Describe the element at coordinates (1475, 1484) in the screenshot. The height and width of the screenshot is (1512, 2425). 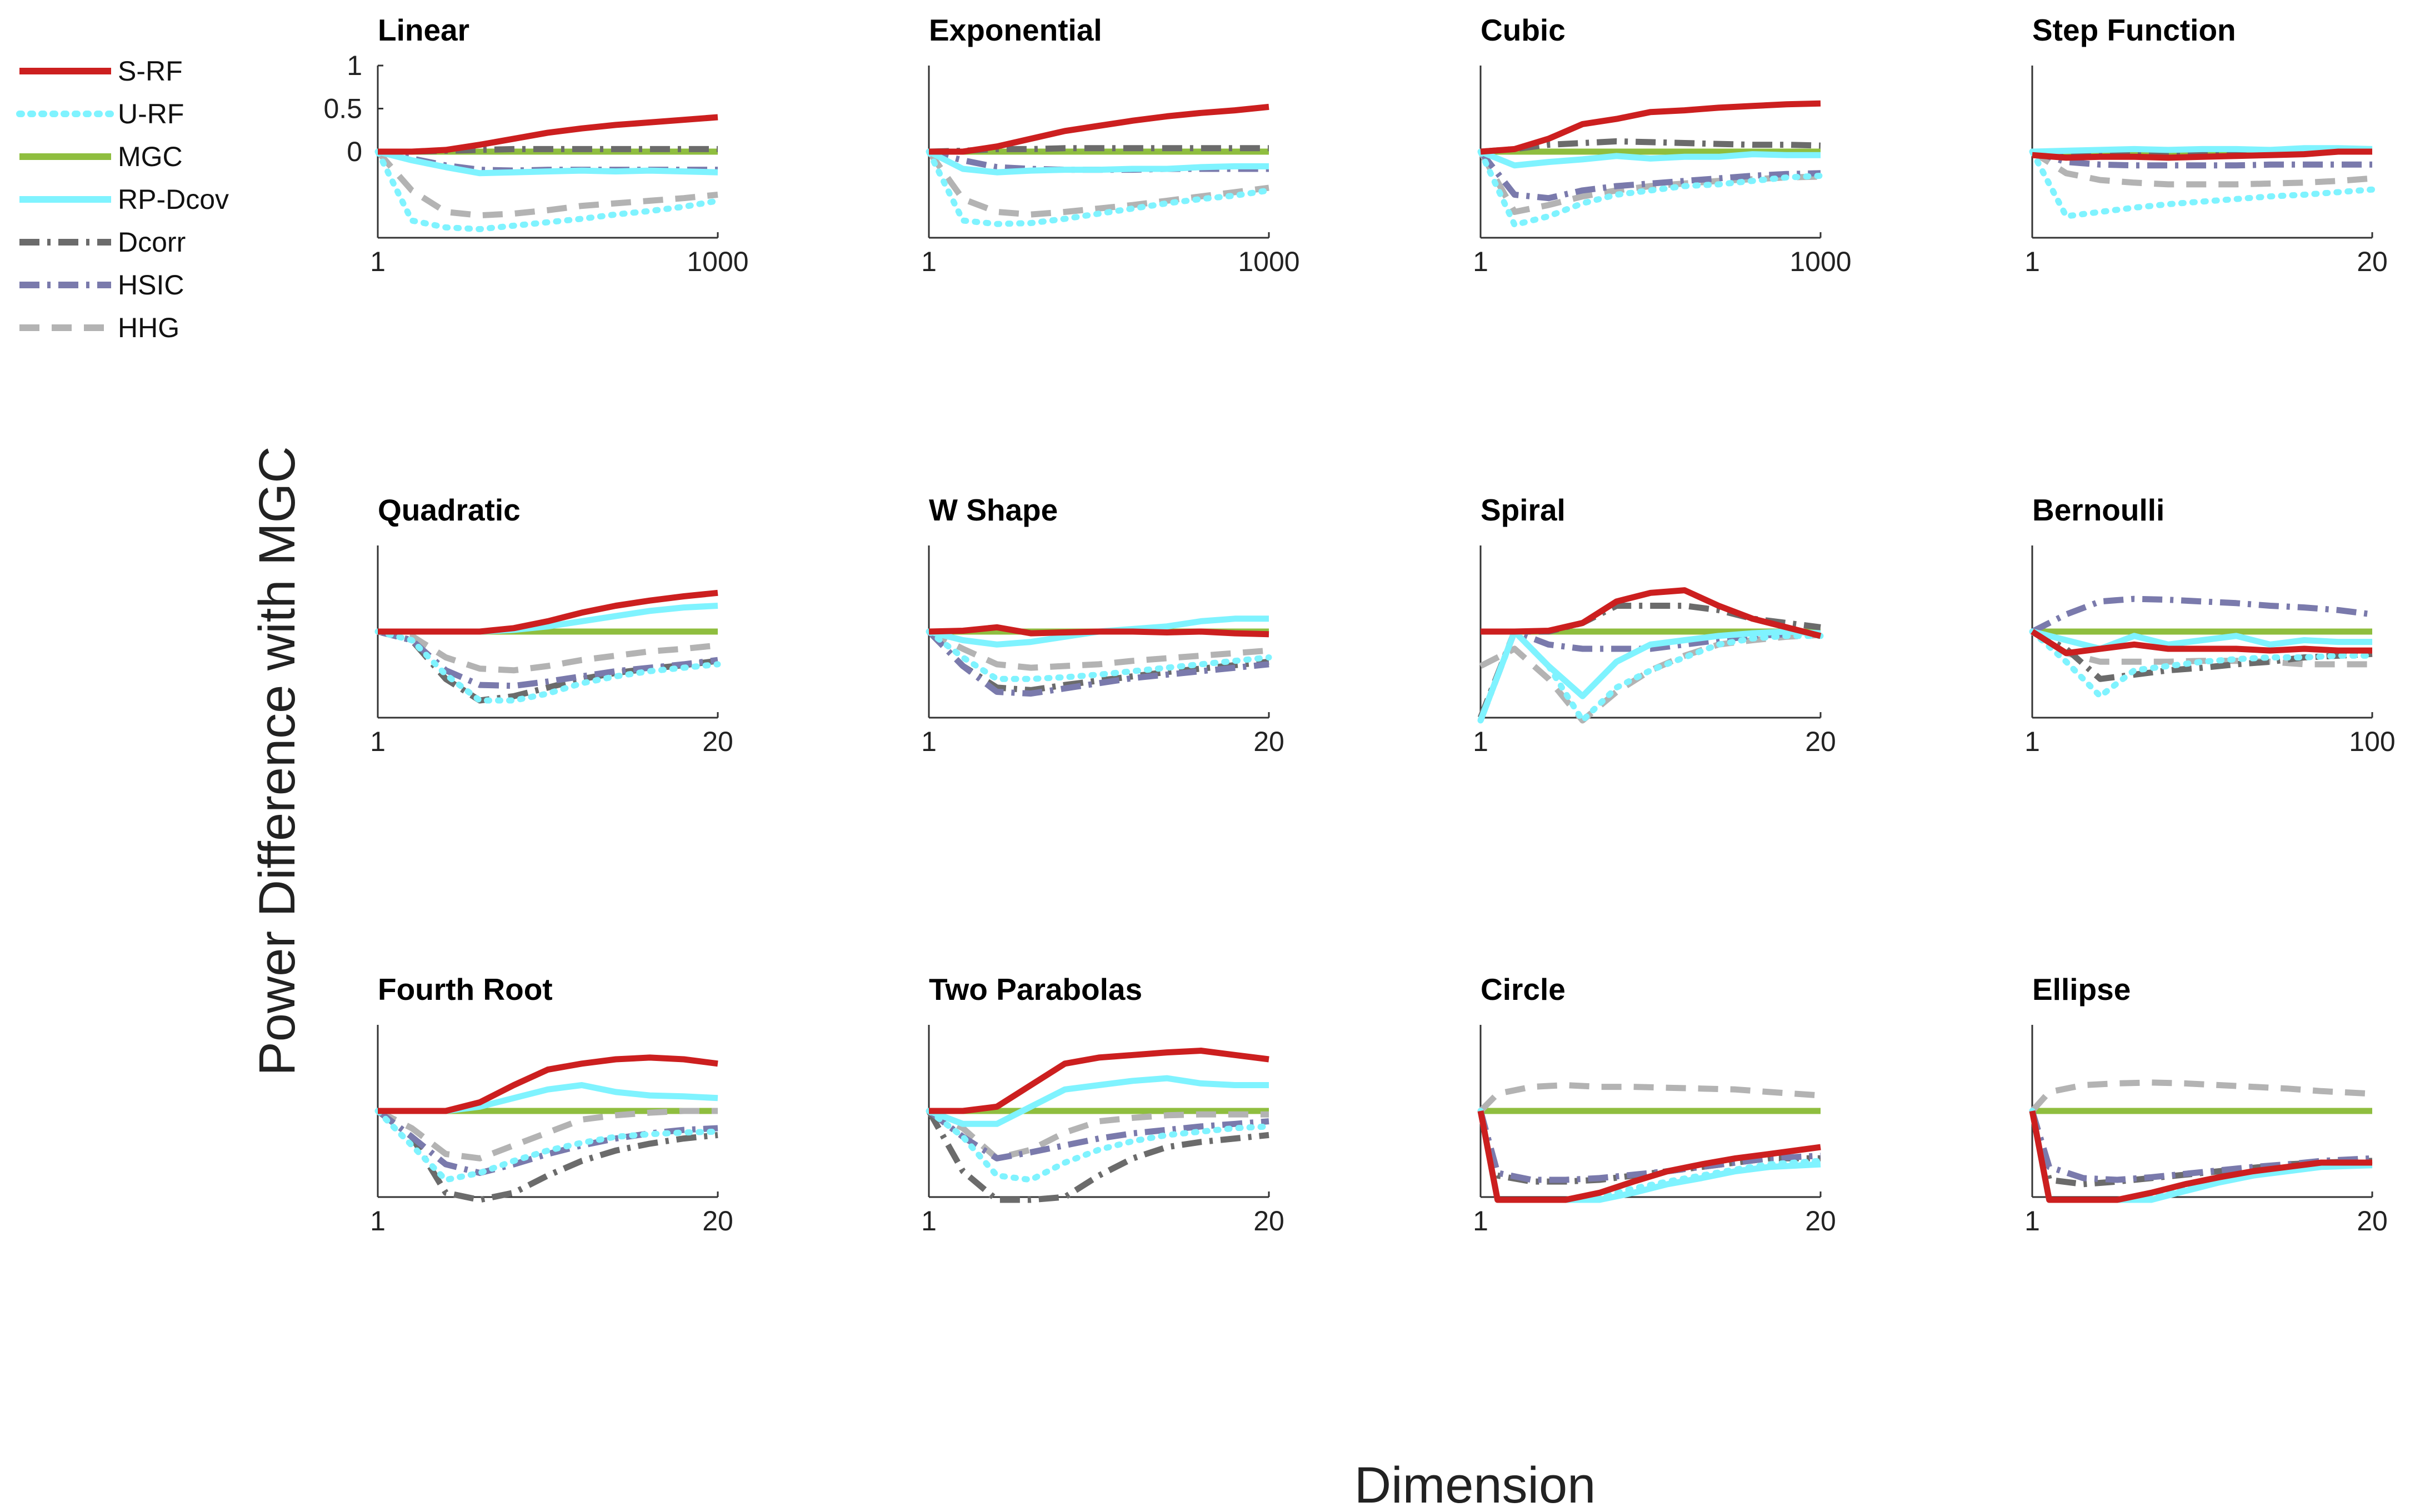
I see `x-axis-label: Dimension` at that location.